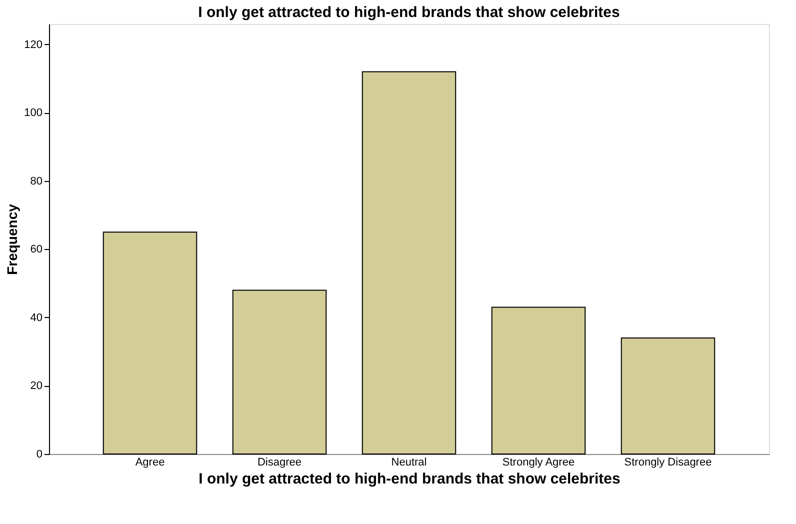 The width and height of the screenshot is (796, 524). I want to click on y-tick-label: 120, so click(33, 44).